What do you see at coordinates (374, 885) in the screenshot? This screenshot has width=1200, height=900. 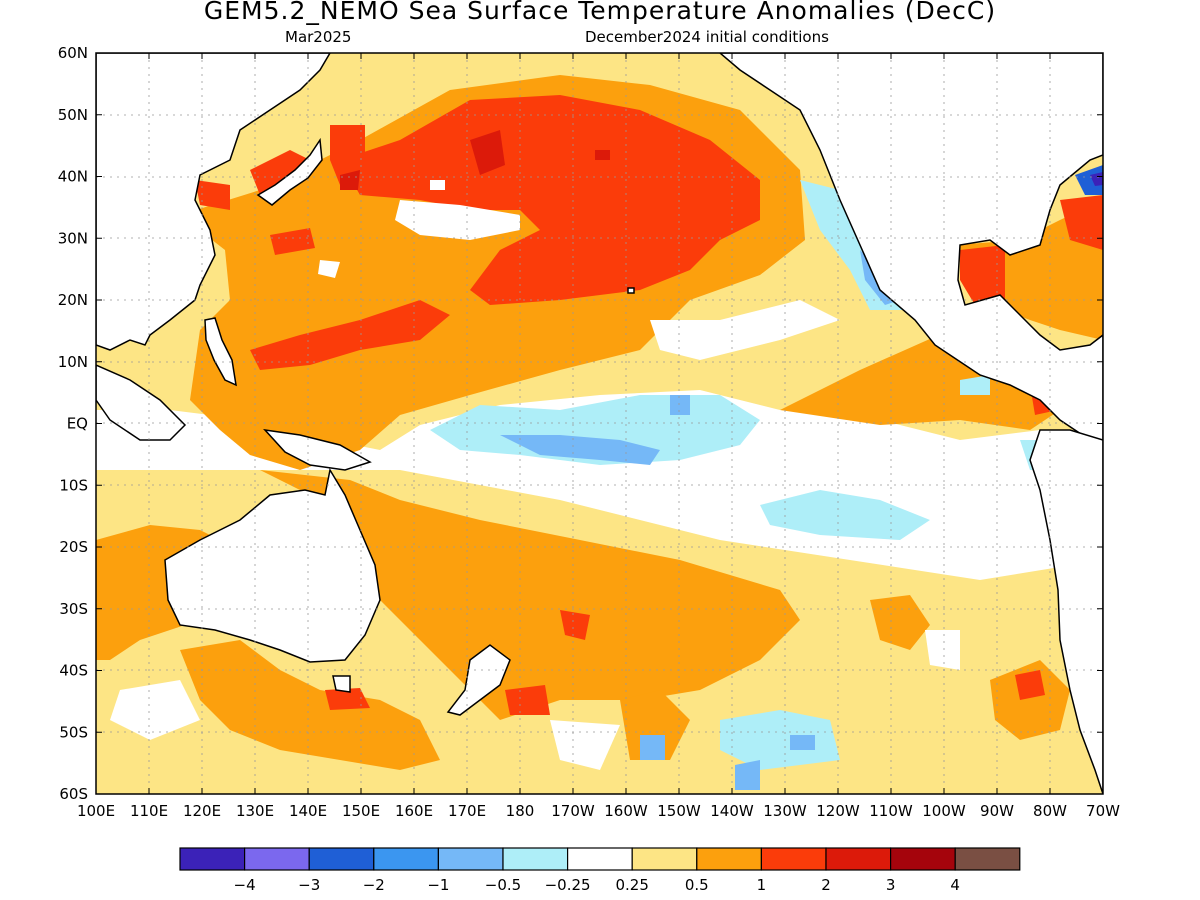 I see `legend-label: −2` at bounding box center [374, 885].